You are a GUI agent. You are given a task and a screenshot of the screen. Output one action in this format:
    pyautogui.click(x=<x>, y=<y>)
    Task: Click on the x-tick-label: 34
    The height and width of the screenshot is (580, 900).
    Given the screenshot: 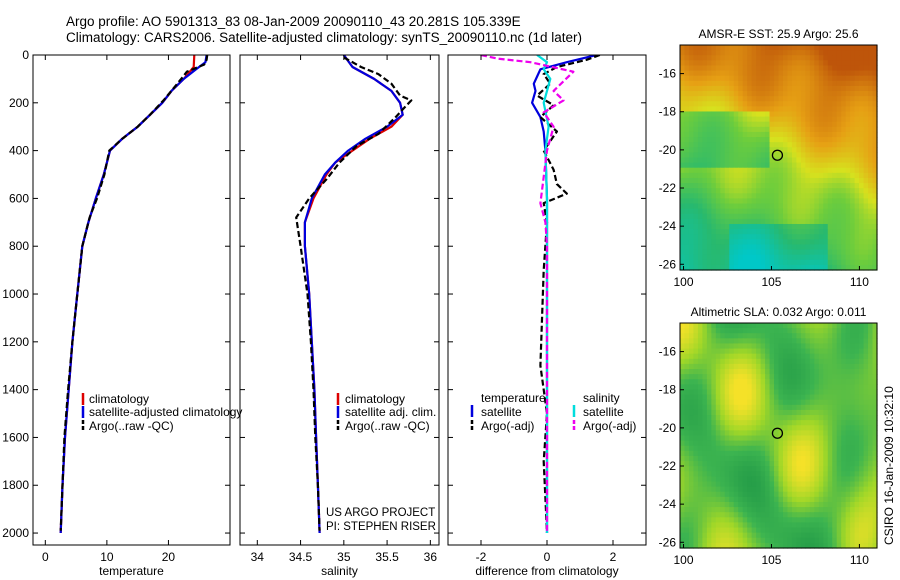 What is the action you would take?
    pyautogui.click(x=258, y=557)
    